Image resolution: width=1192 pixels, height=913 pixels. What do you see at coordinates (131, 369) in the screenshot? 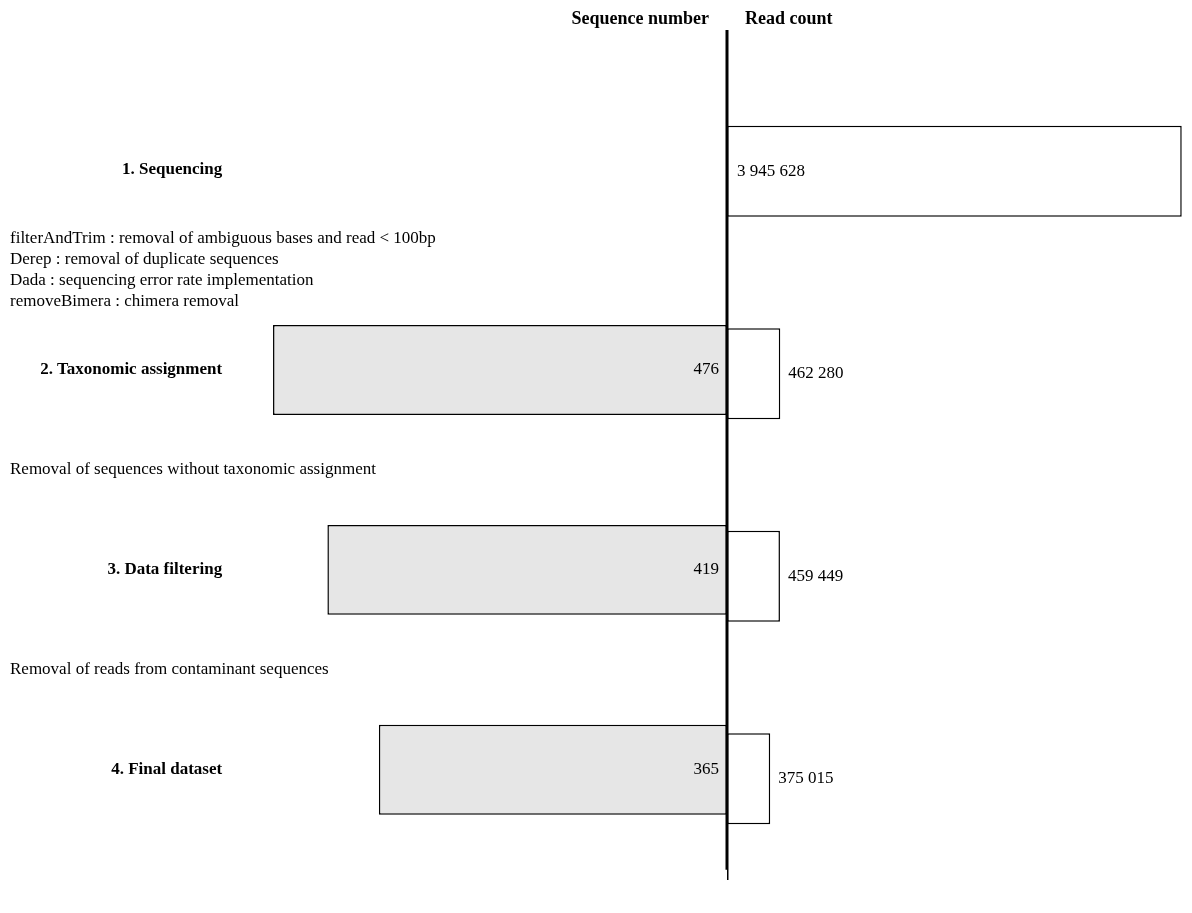
I see `y-tick-label: 2. Taxonomic assignment` at bounding box center [131, 369].